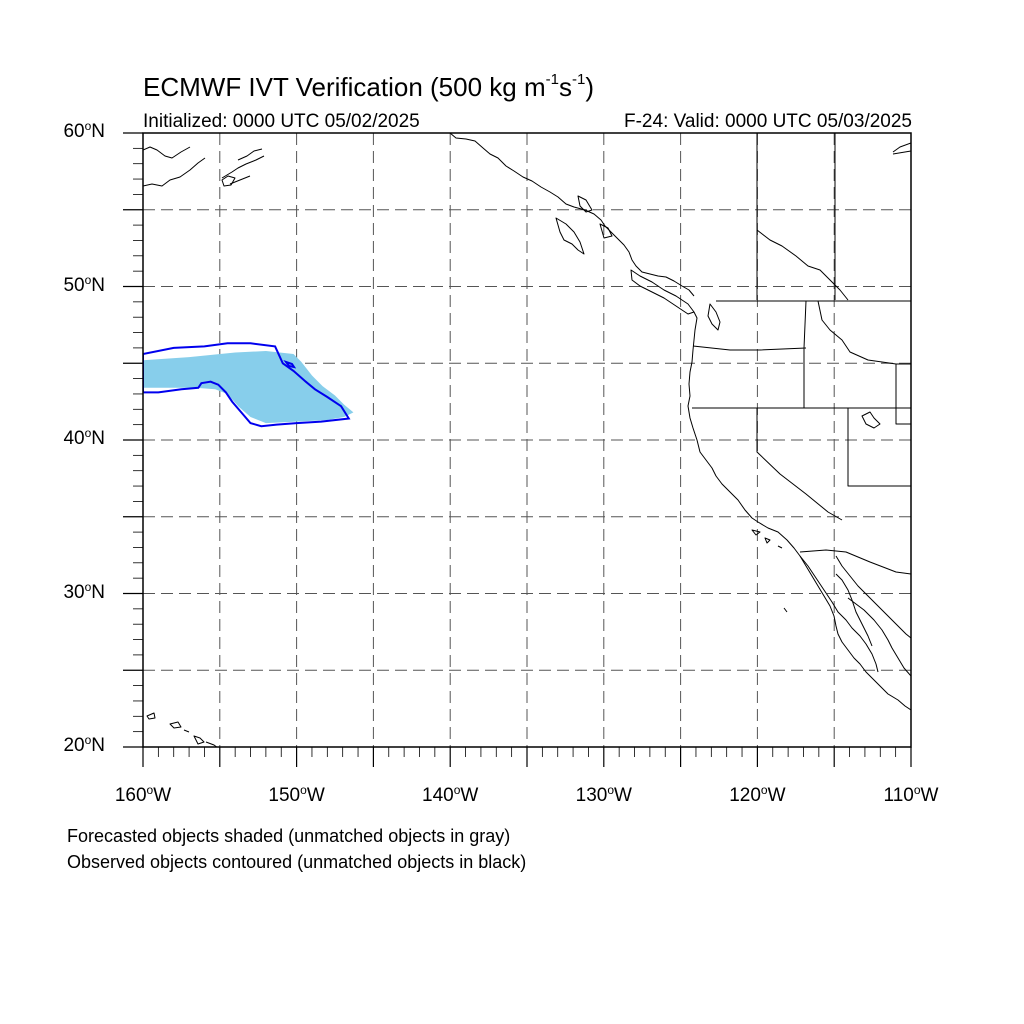 The height and width of the screenshot is (1024, 1024). I want to click on lon-label-150: 150oW, so click(296, 794).